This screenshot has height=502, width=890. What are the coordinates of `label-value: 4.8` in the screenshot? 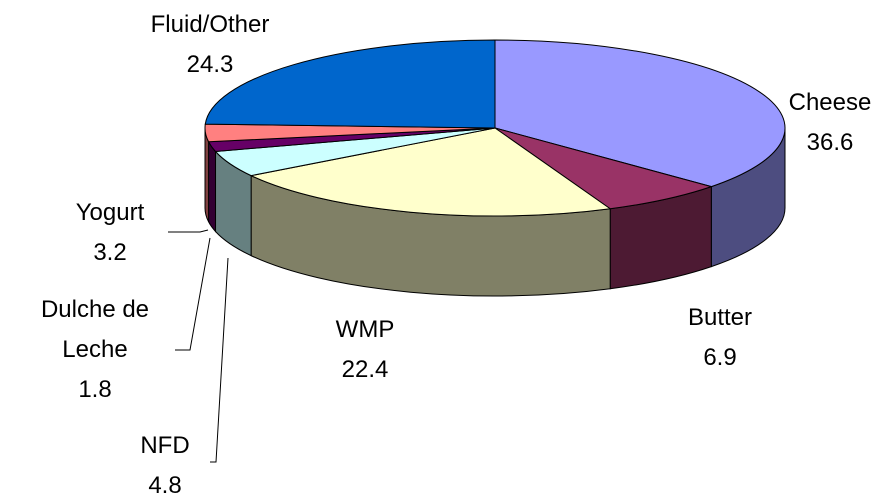 It's located at (165, 485).